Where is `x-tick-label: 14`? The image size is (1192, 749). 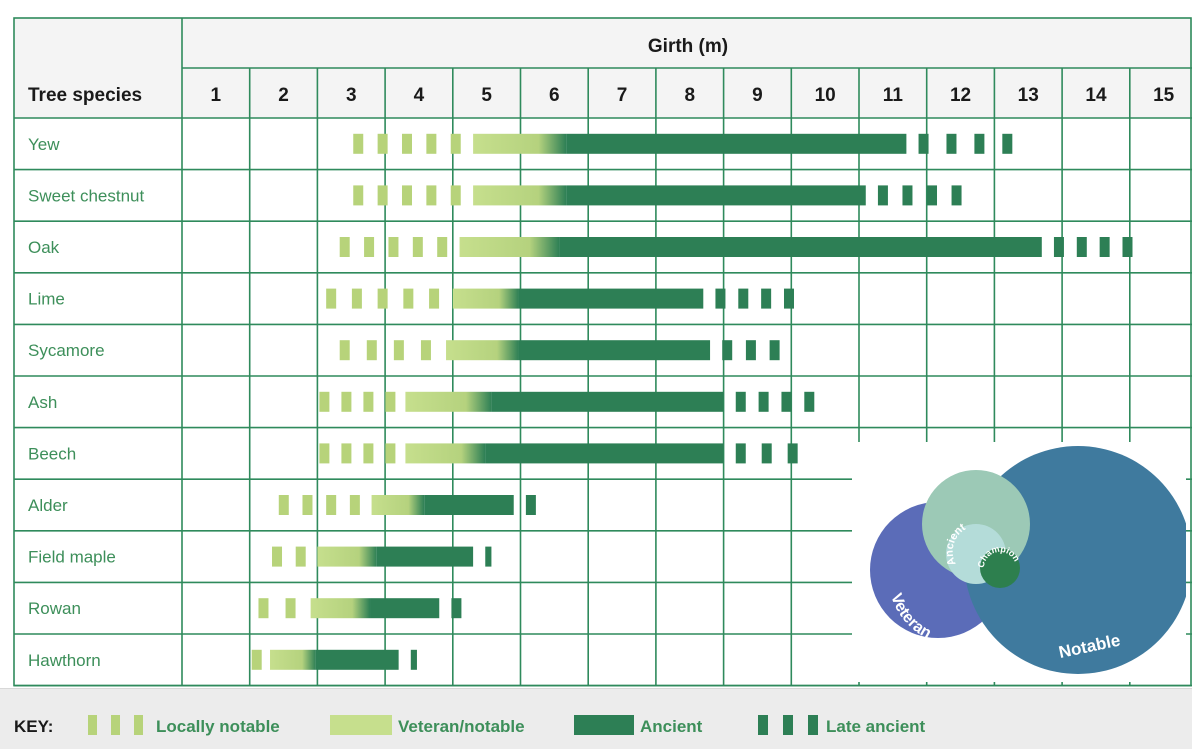 x-tick-label: 14 is located at coordinates (1096, 95).